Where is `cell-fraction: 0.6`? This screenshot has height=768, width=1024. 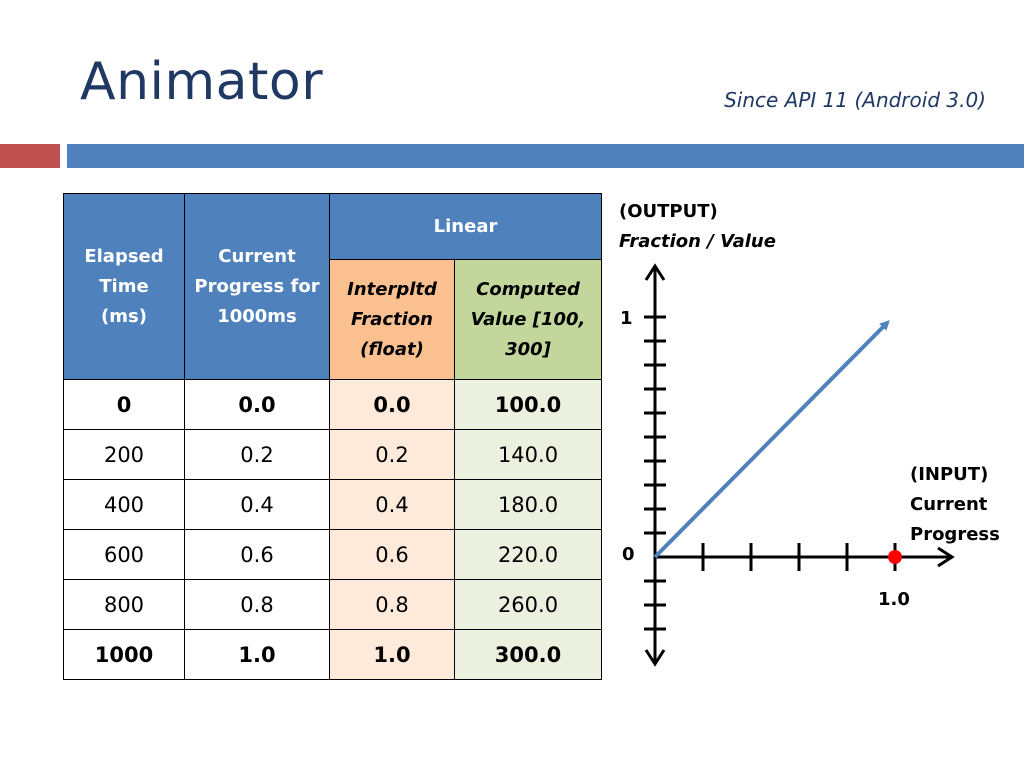
cell-fraction: 0.6 is located at coordinates (392, 554).